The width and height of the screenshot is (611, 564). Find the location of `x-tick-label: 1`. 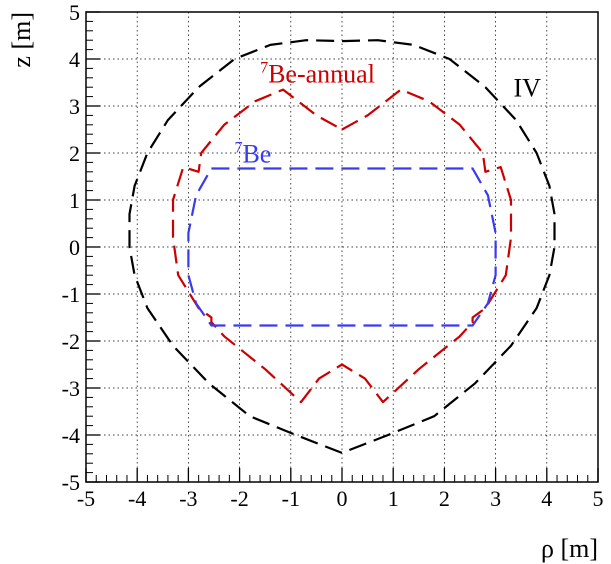

x-tick-label: 1 is located at coordinates (393, 498).